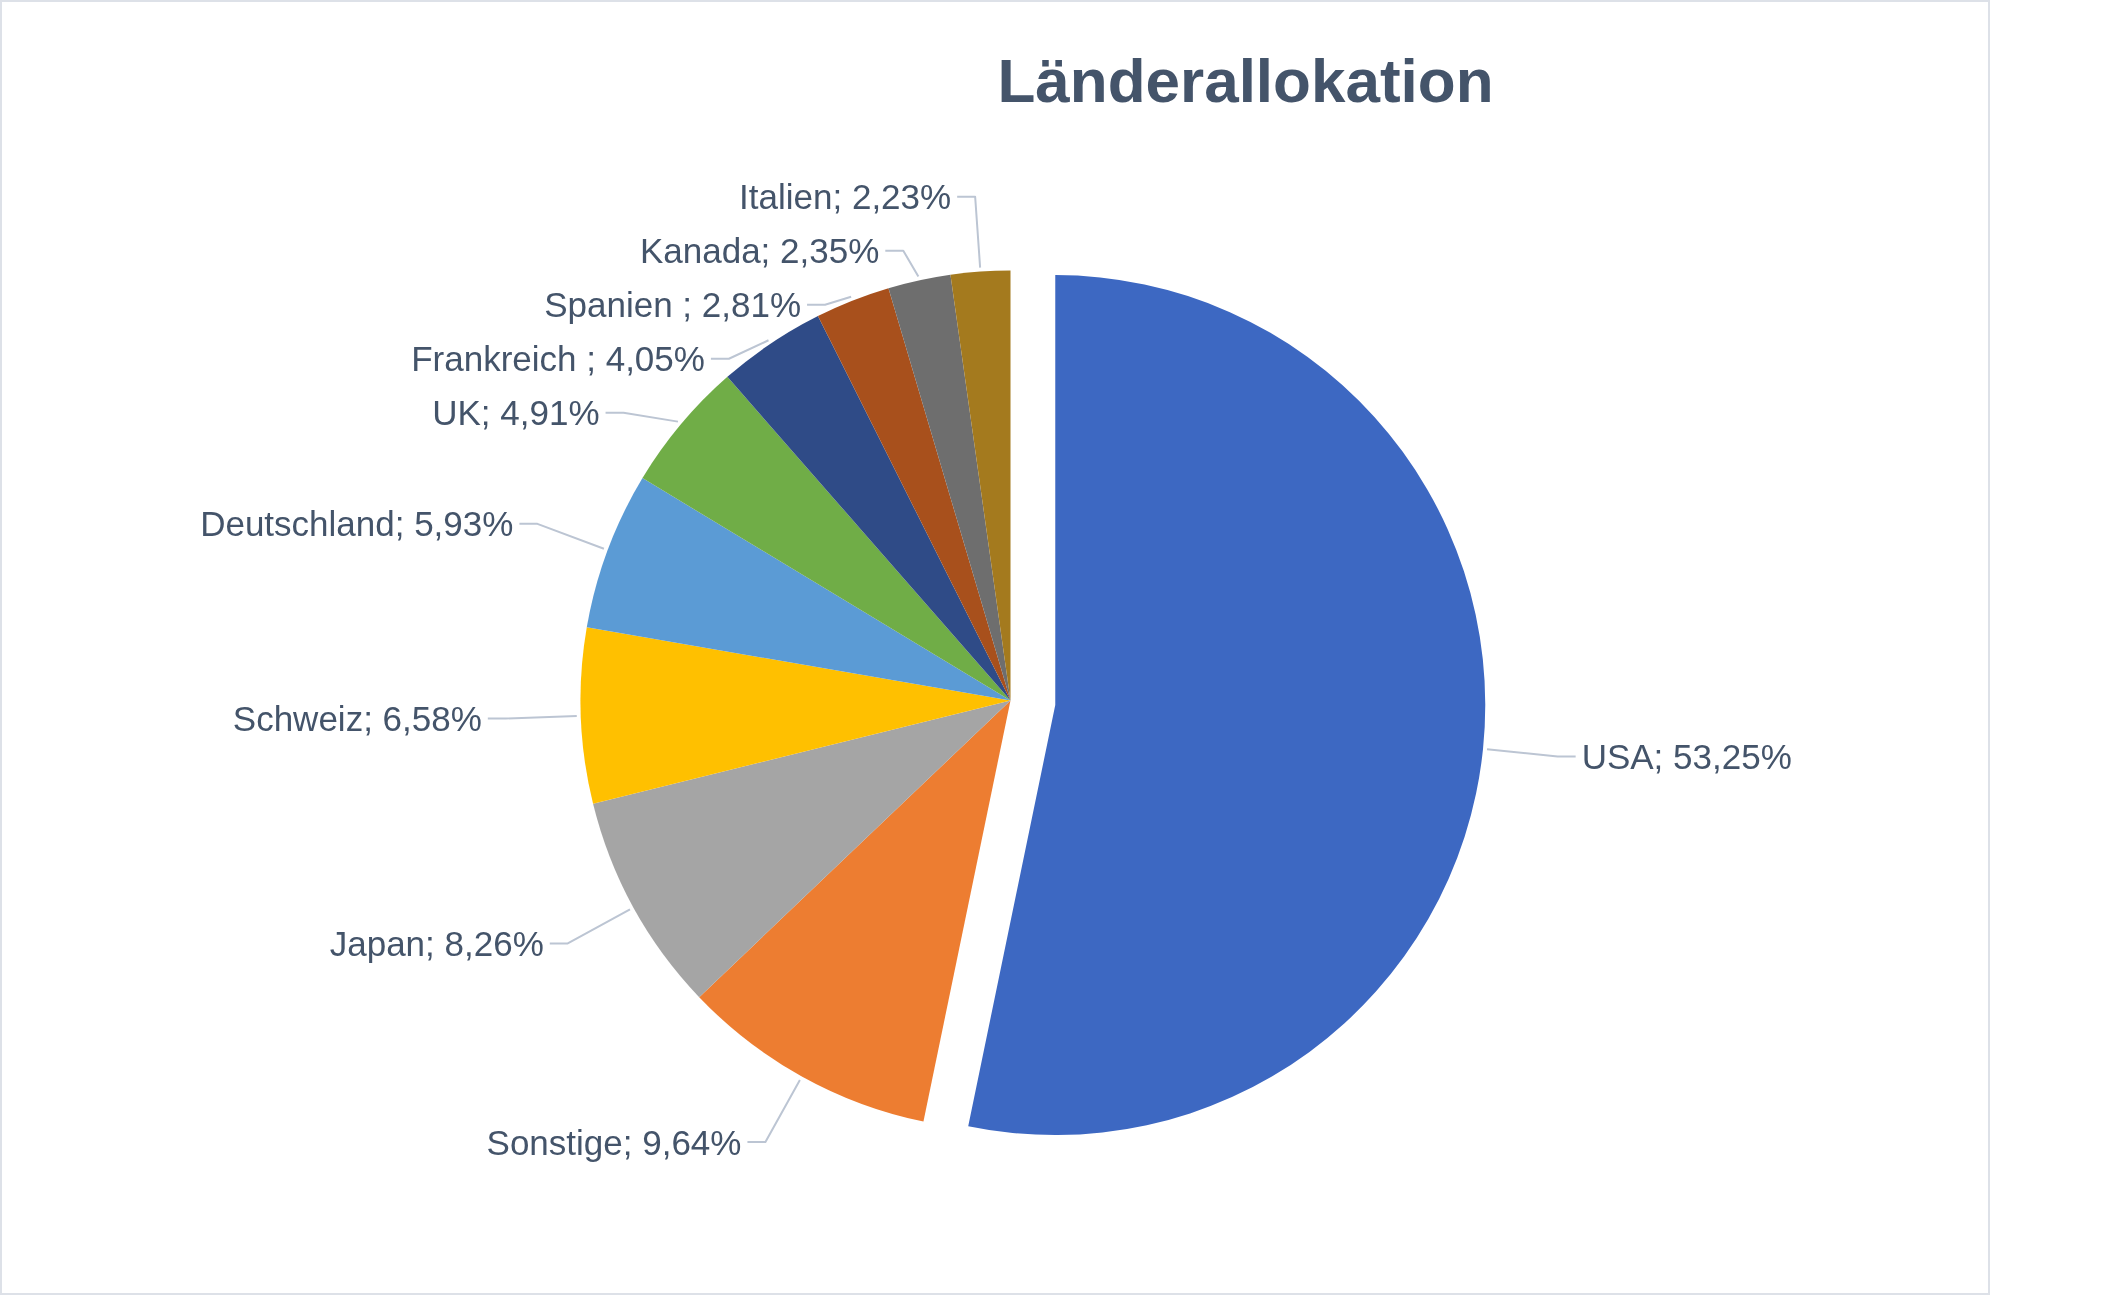 The width and height of the screenshot is (2108, 1299). I want to click on chart-title: Länderallokation, so click(1245, 80).